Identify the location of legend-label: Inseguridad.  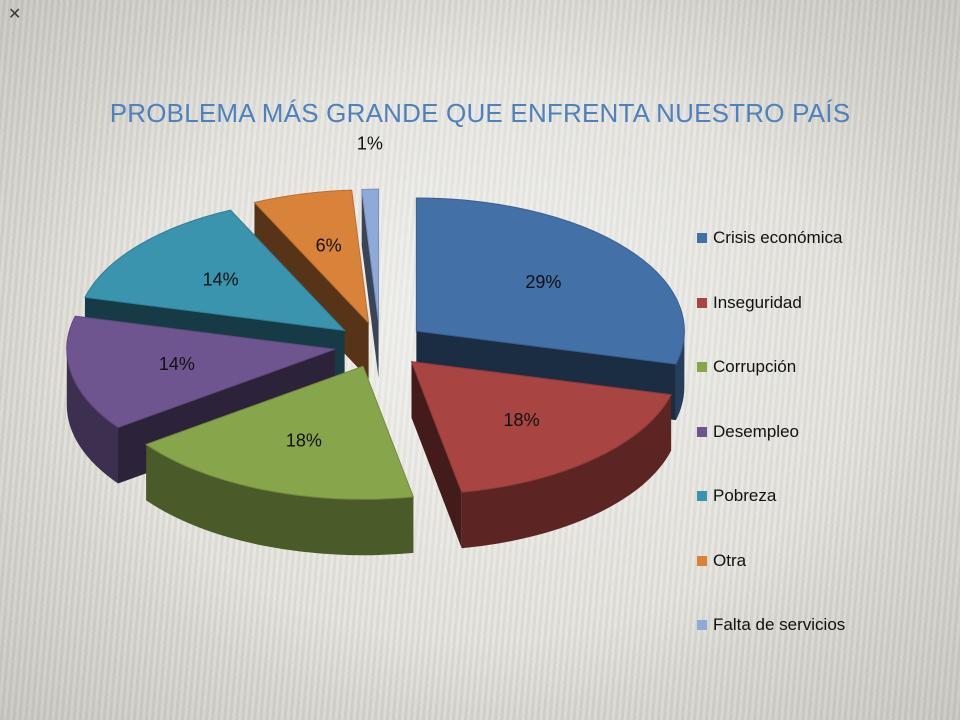
(757, 302).